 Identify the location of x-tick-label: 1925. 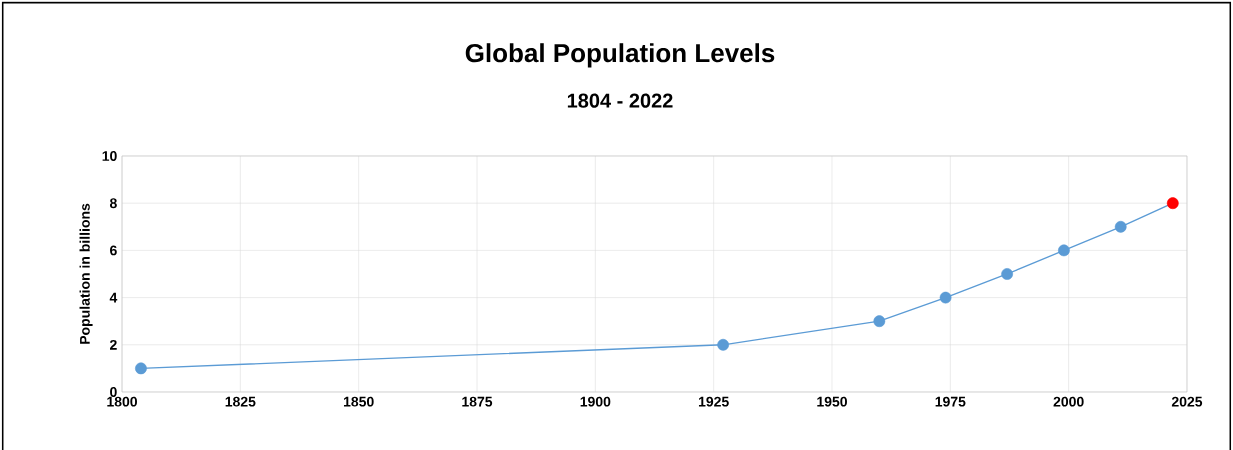
(713, 401).